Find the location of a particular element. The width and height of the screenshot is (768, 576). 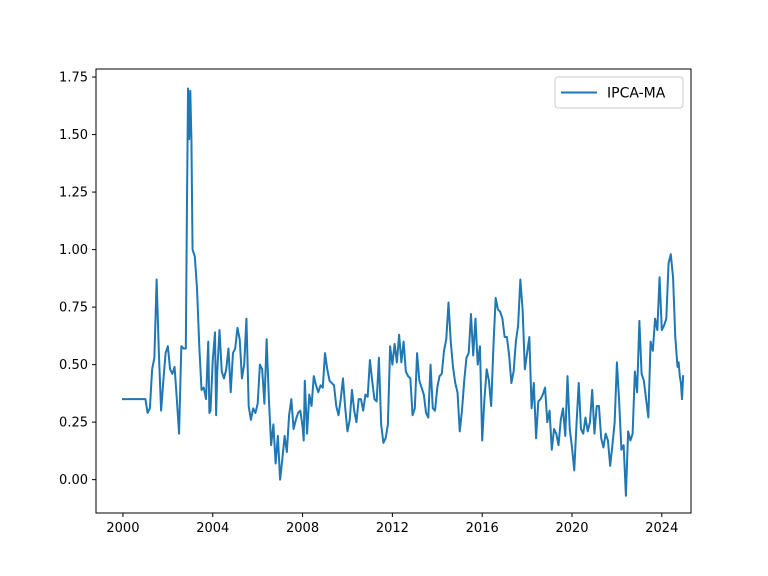

x-axis-ticks: 2000 2004 2008 2012 2016 2020 2024 is located at coordinates (392, 524).